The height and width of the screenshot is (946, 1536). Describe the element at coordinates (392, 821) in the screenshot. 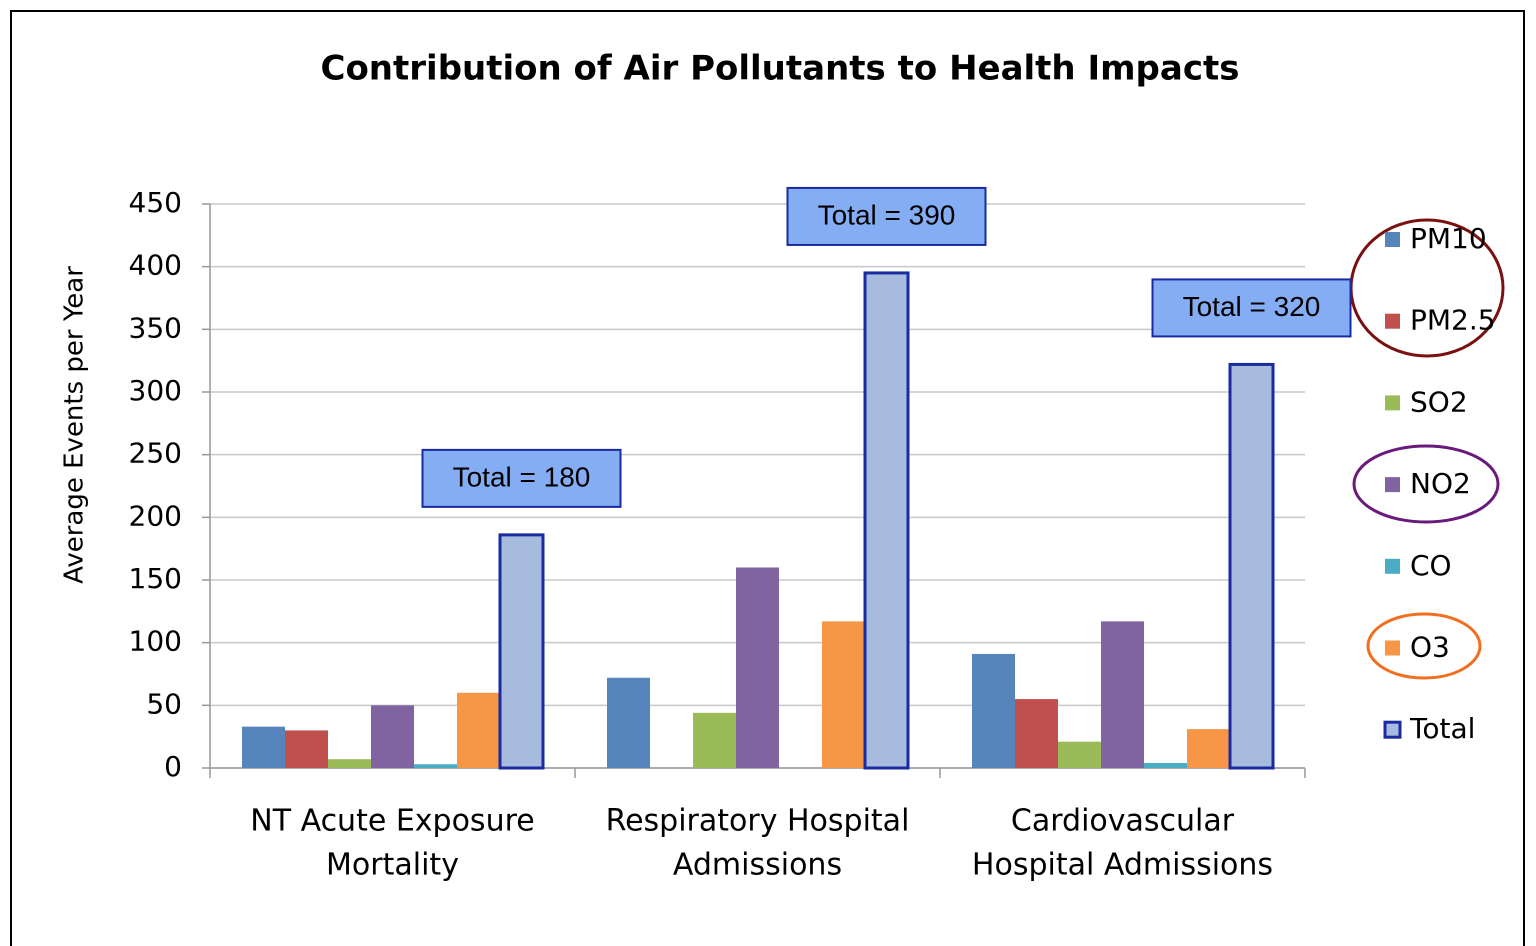

I see `x-tick-label: NT Acute Exposure` at that location.